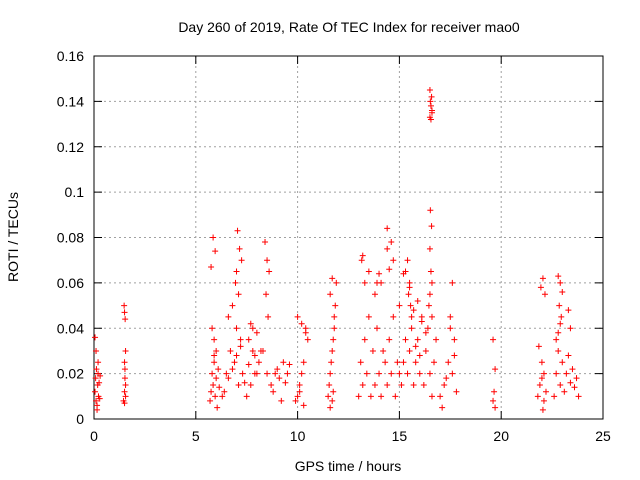  I want to click on x-tick-labels: 0 5 10 15 20 25, so click(350, 436).